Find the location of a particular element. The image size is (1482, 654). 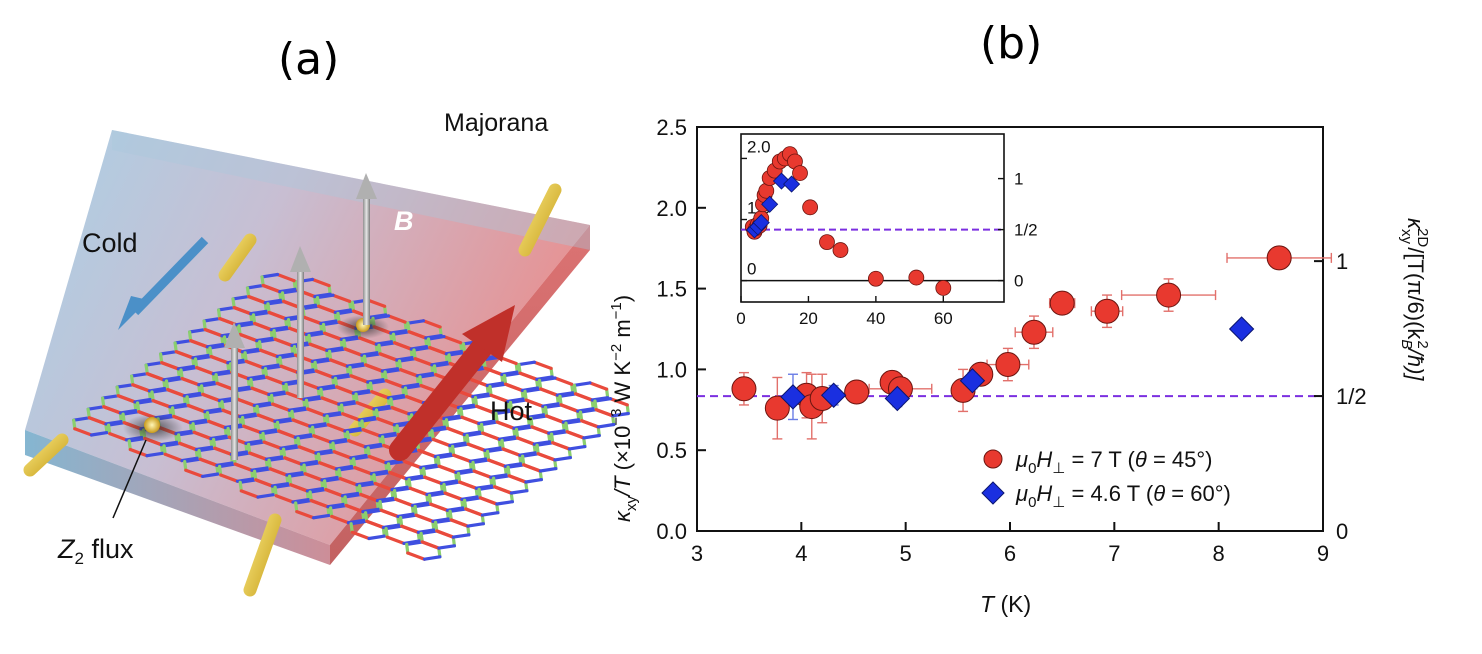

slab-right-face is located at coordinates (460, 395).